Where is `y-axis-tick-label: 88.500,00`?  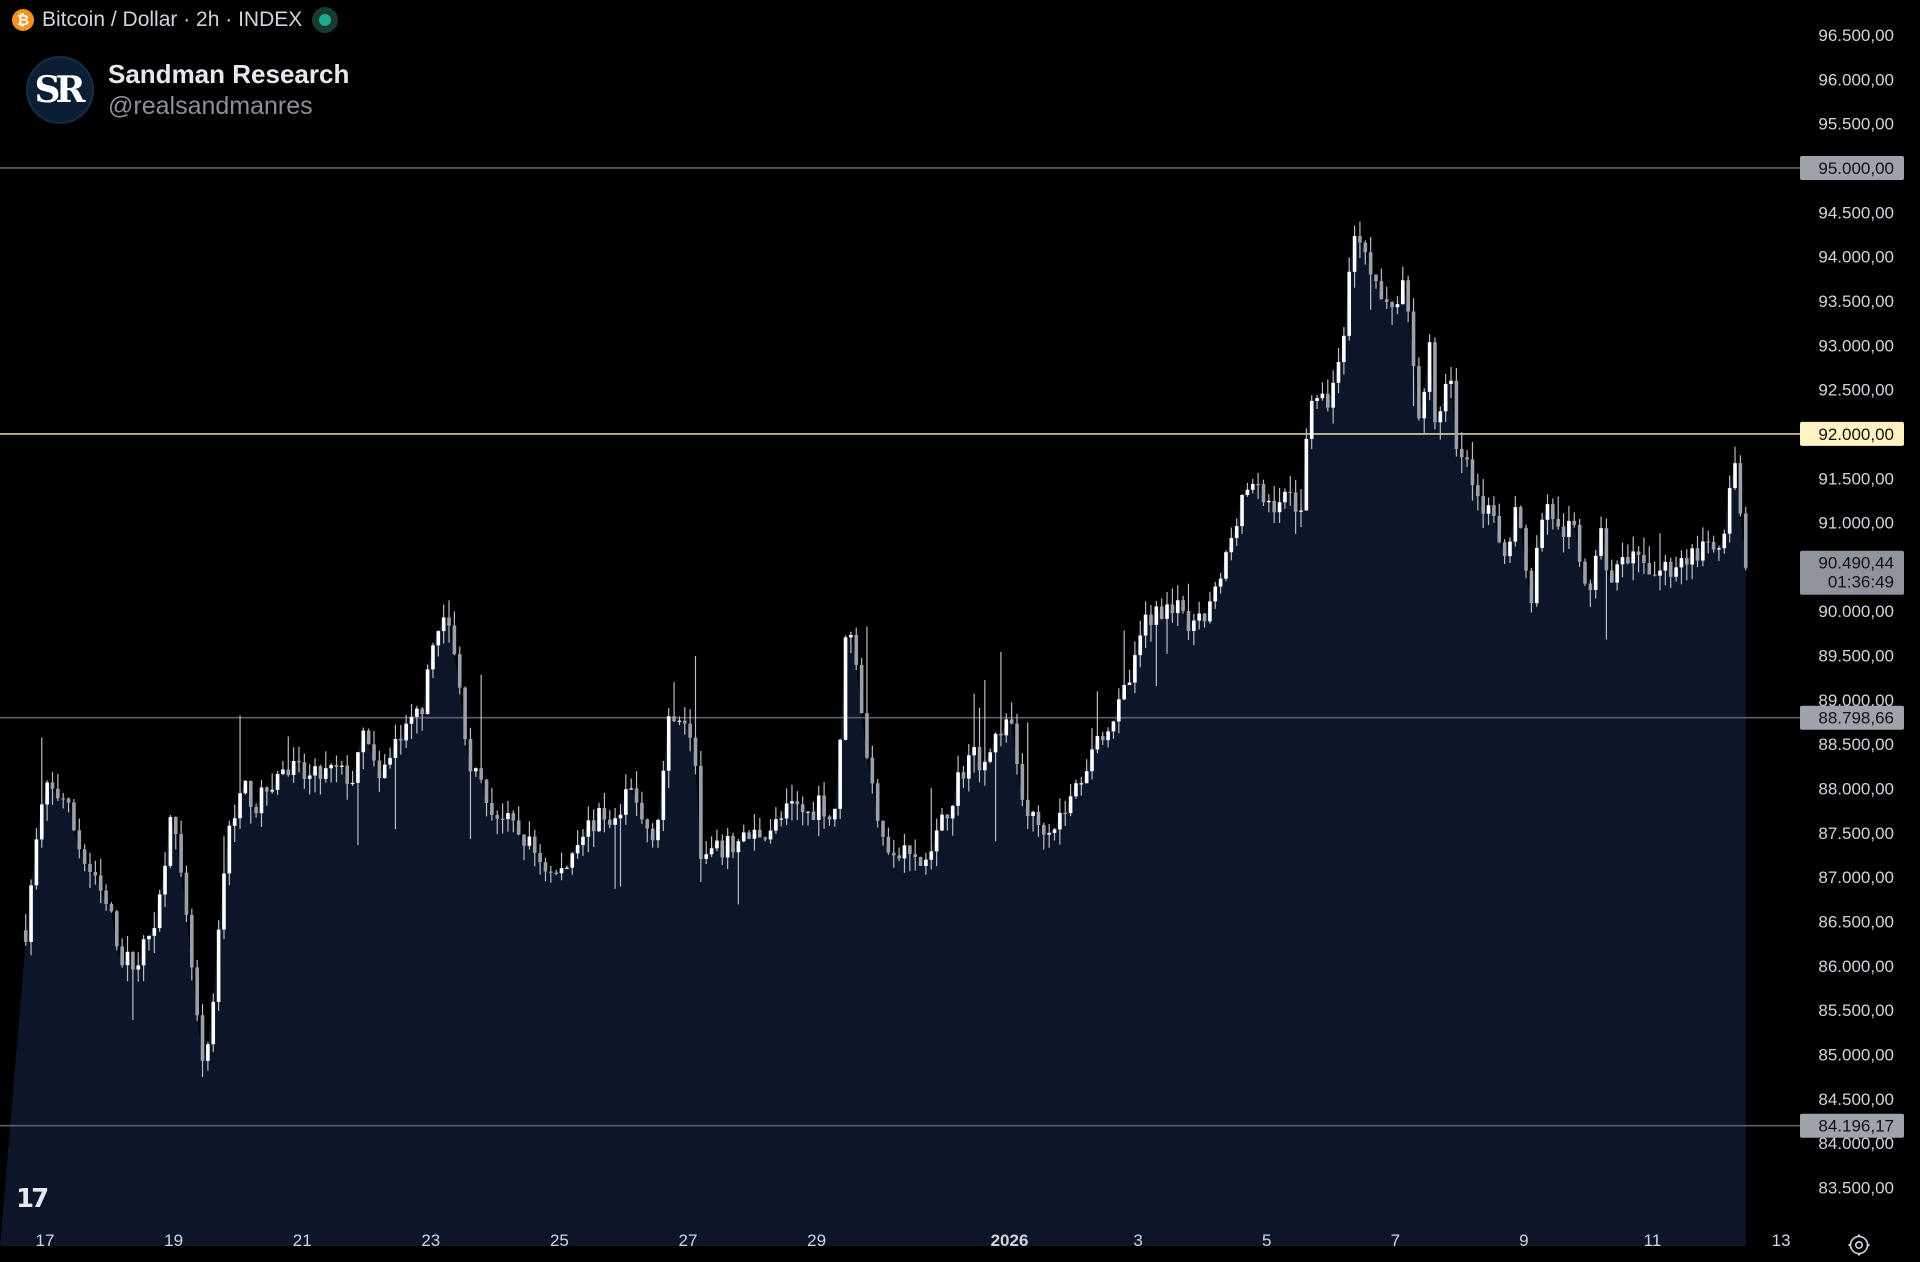
y-axis-tick-label: 88.500,00 is located at coordinates (1856, 744).